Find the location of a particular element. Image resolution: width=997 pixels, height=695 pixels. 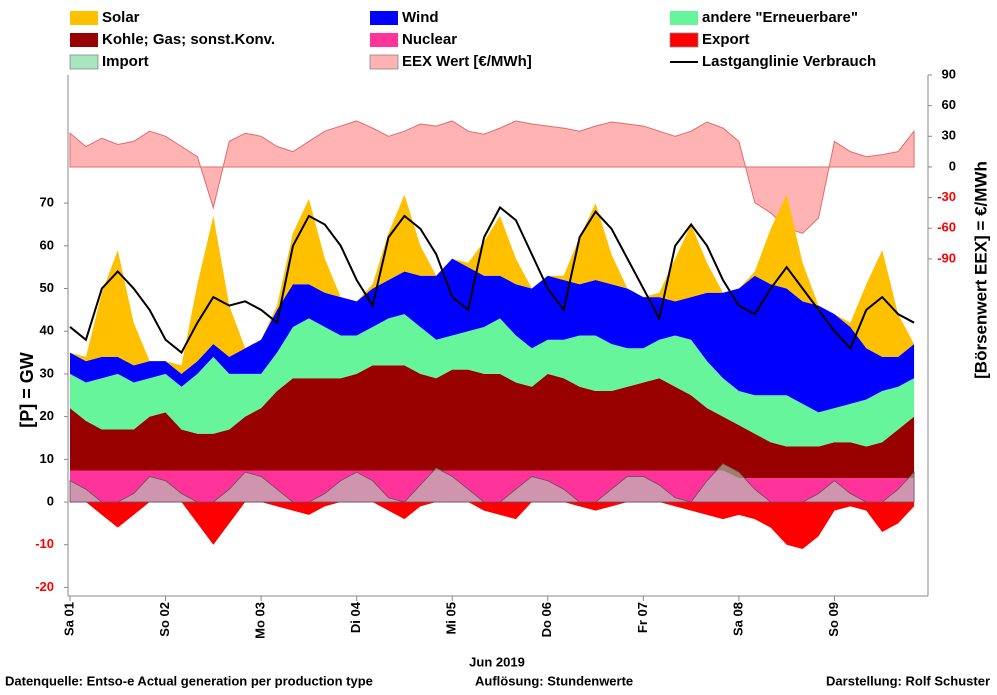

y-tick-label: -10 is located at coordinates (44, 543).